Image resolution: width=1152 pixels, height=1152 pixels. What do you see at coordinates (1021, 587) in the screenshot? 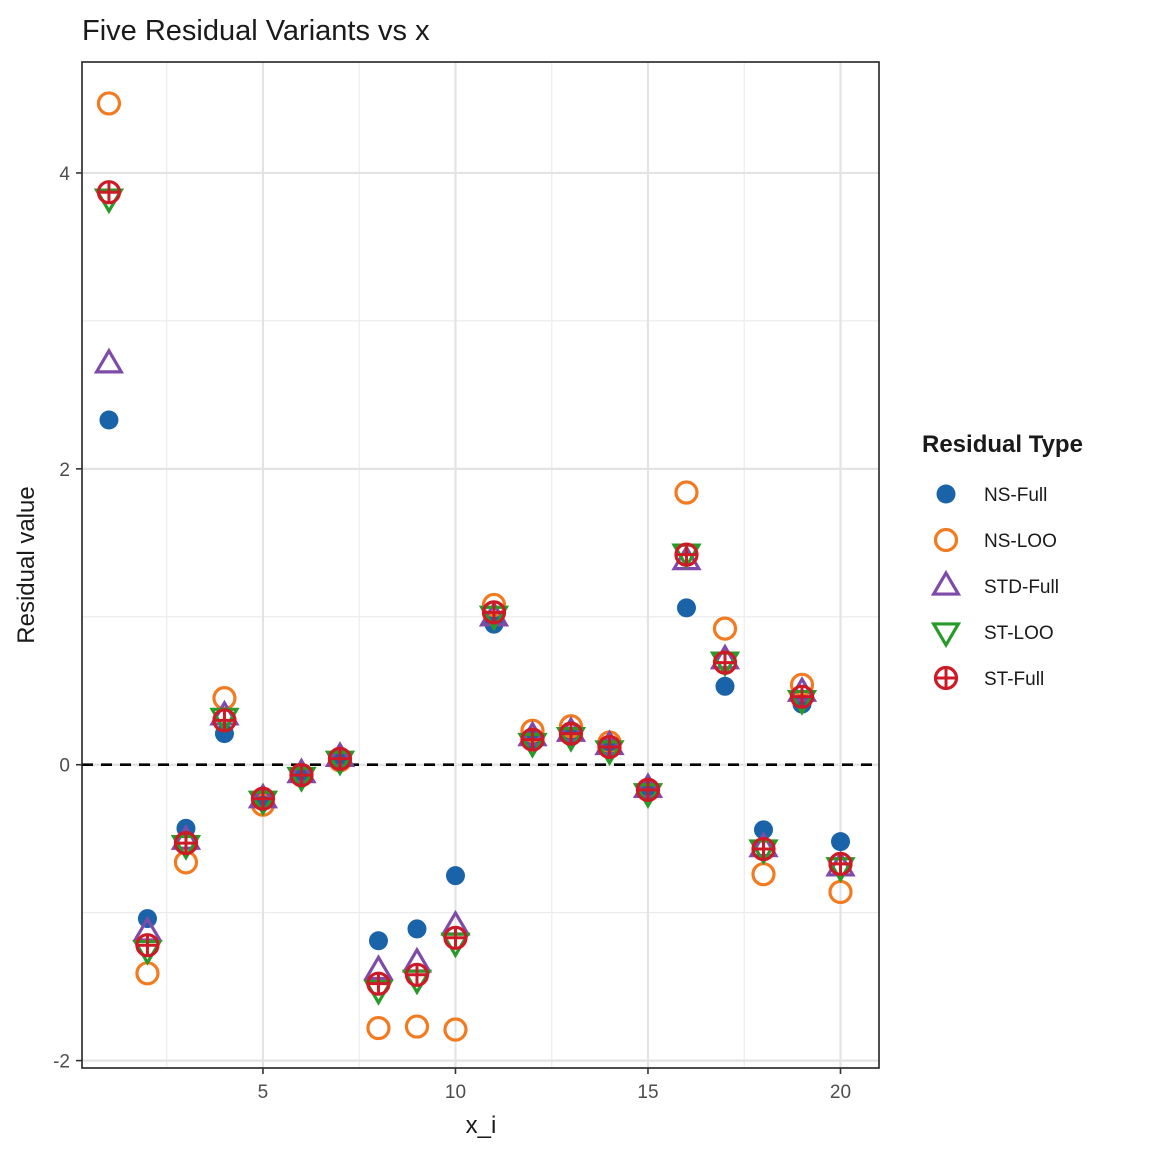
I see `legend-label: STD-Full` at bounding box center [1021, 587].